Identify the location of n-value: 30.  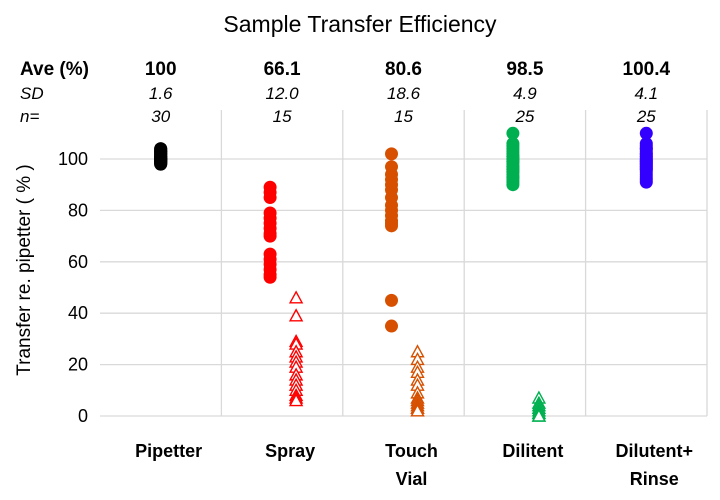
(160, 116).